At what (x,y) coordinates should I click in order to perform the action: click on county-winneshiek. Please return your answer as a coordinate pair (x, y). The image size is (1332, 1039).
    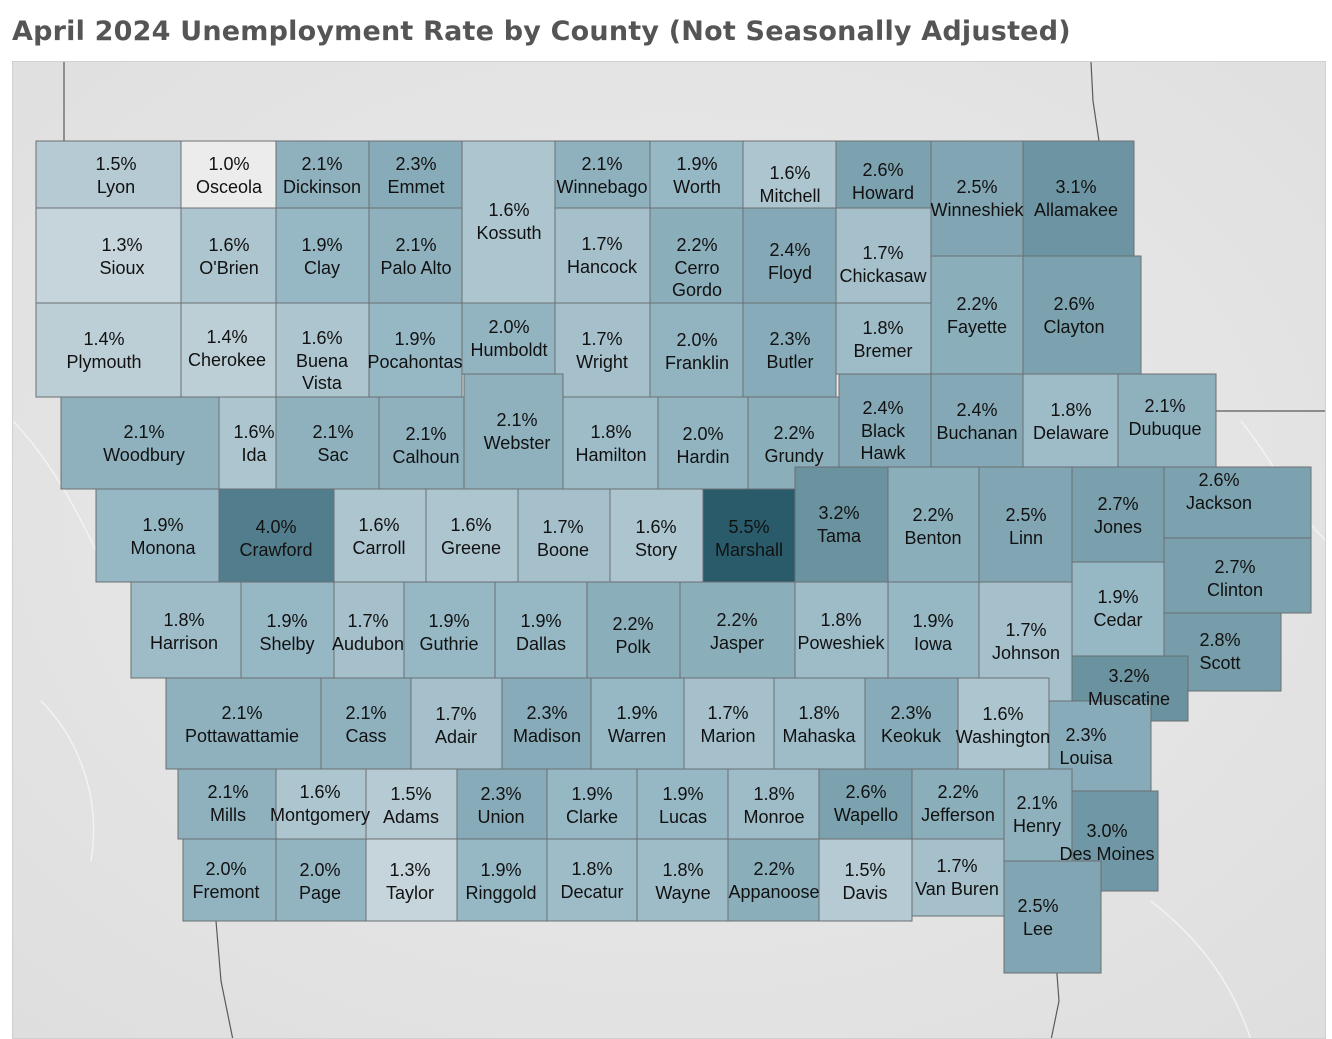
    Looking at the image, I should click on (977, 198).